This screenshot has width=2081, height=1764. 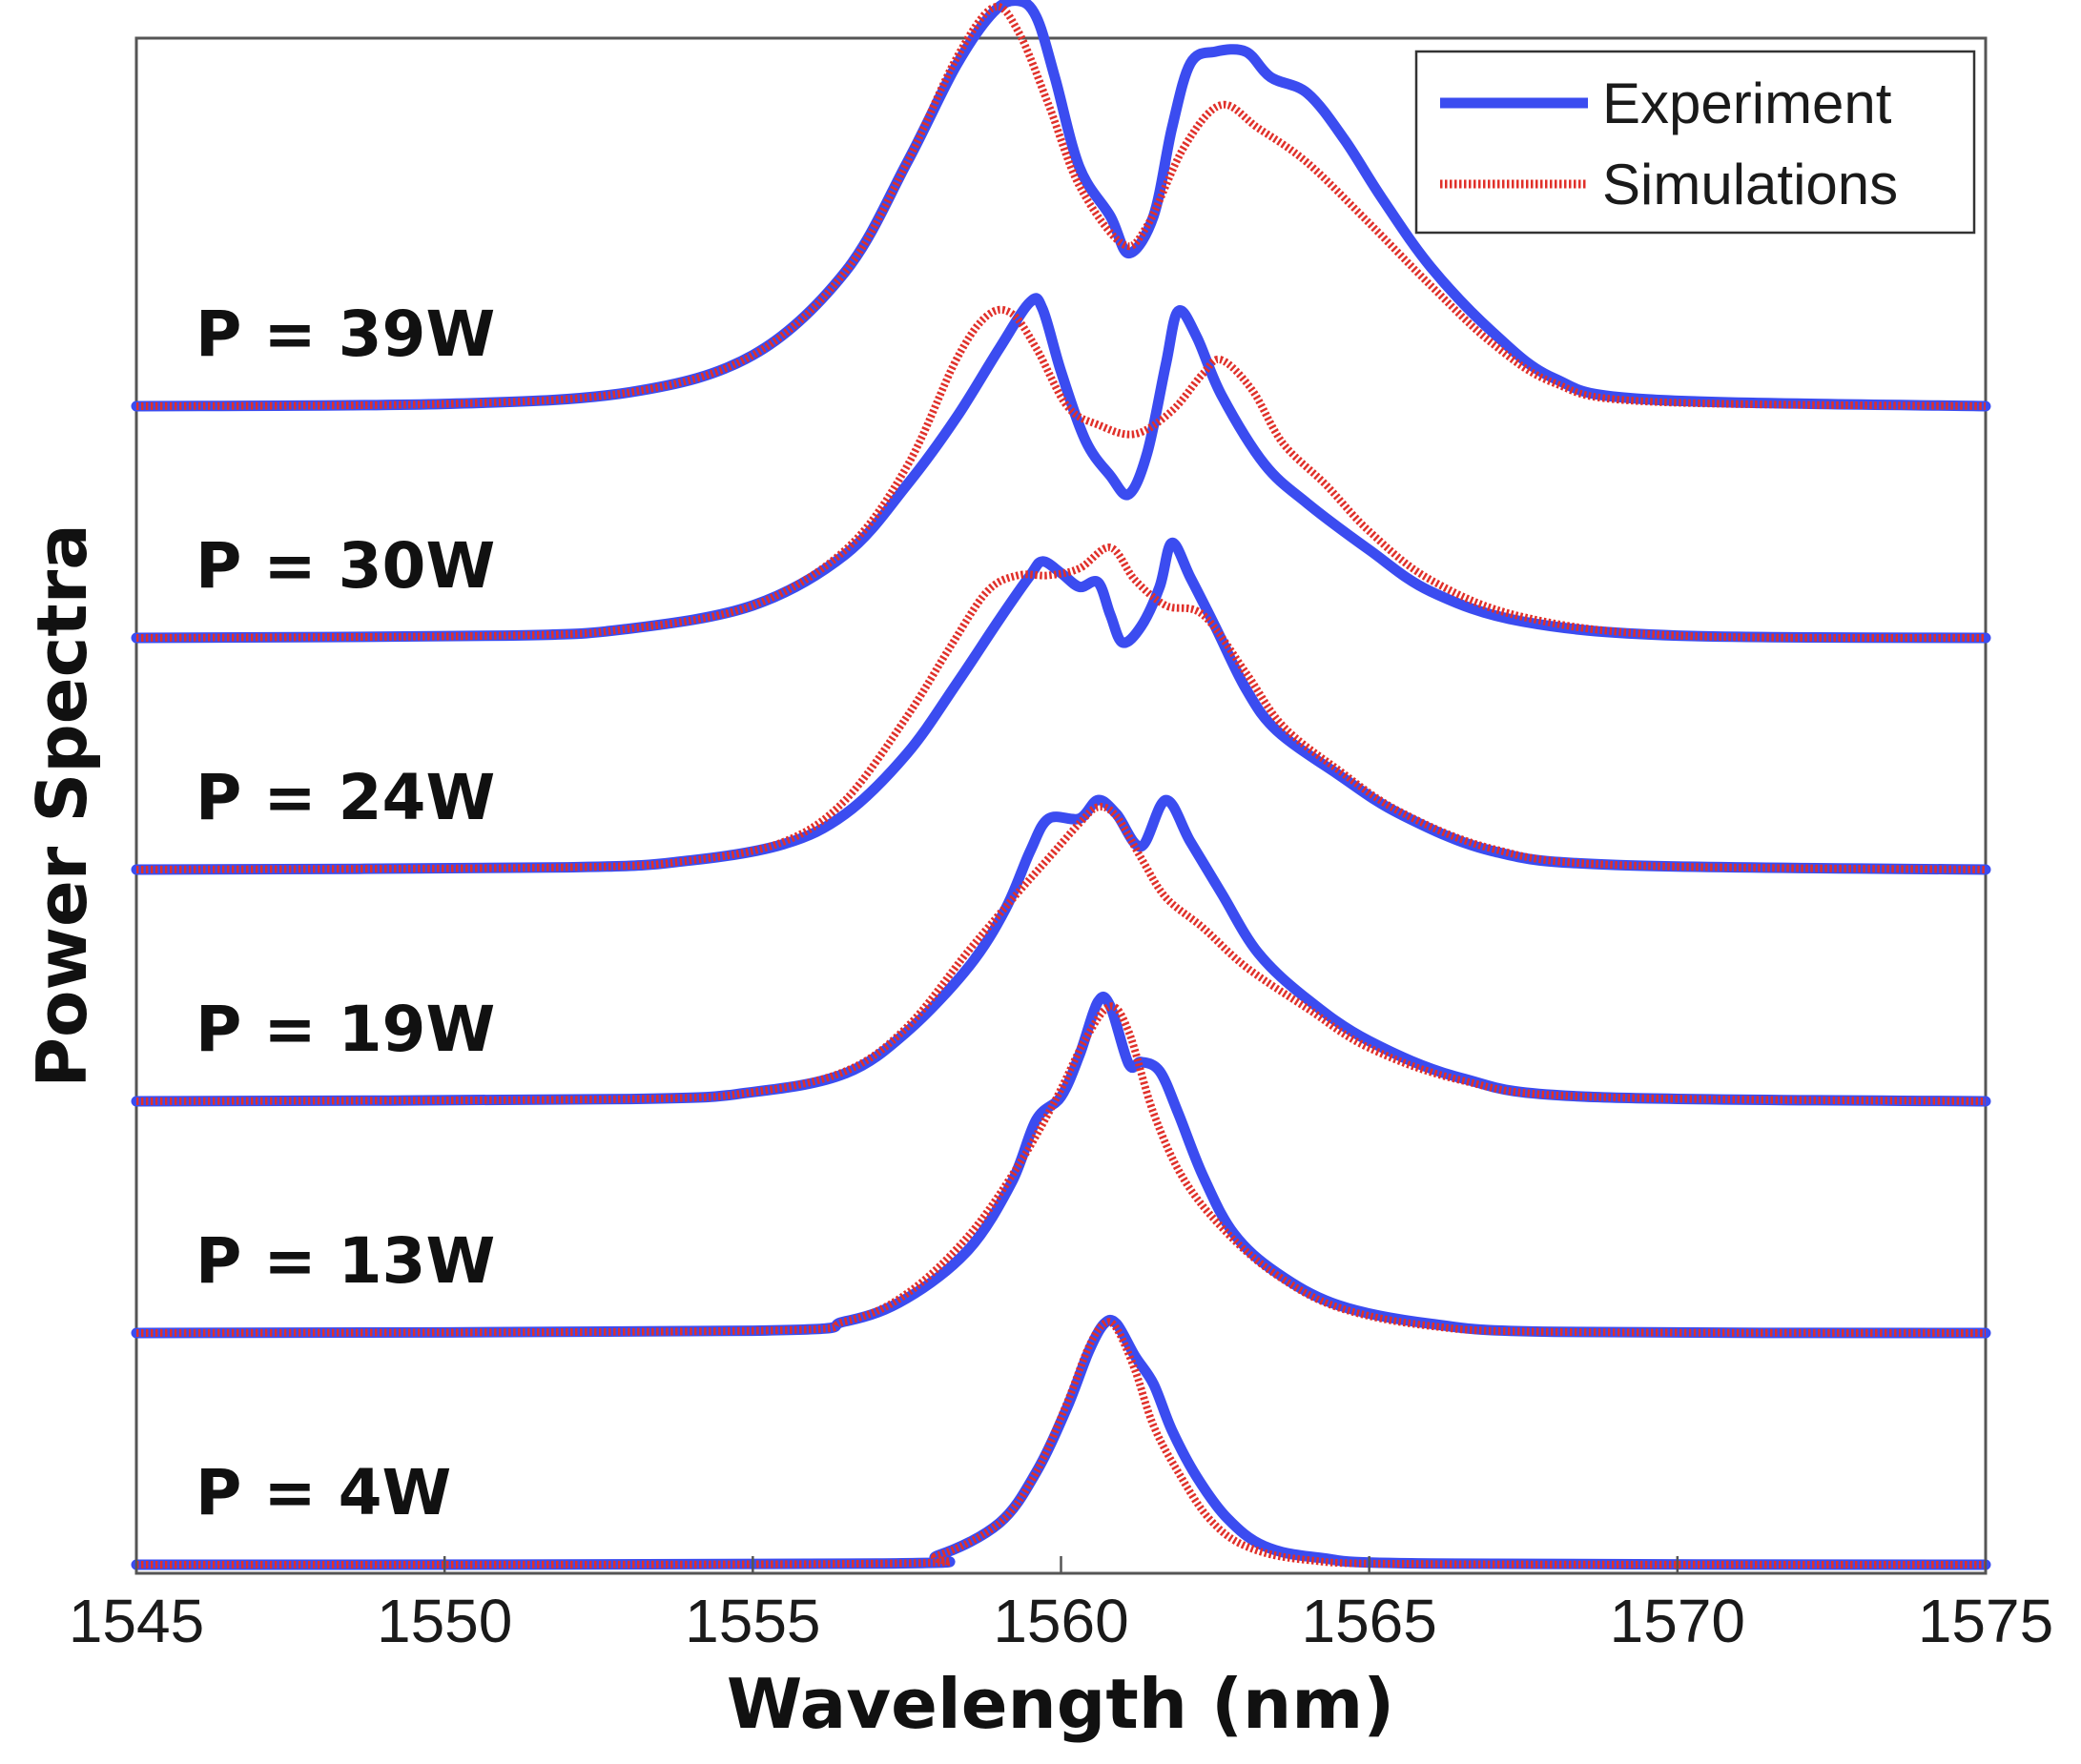 I want to click on legend-box, so click(x=1695, y=143).